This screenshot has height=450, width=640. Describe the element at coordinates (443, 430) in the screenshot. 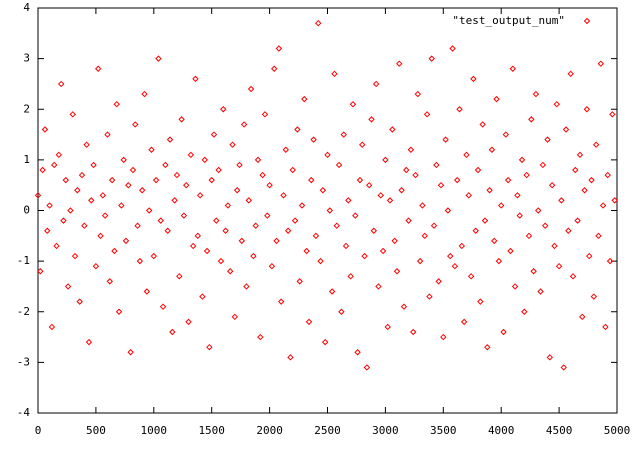

I see `x-tick-label: 3500` at that location.